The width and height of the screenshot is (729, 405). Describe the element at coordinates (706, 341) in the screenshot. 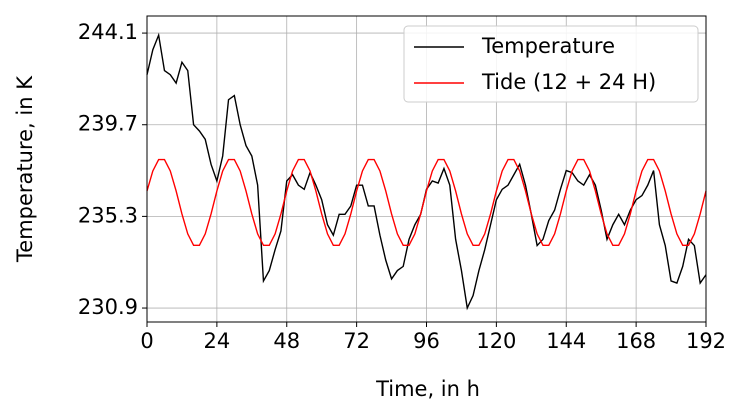

I see `x-tick-label: 192` at that location.